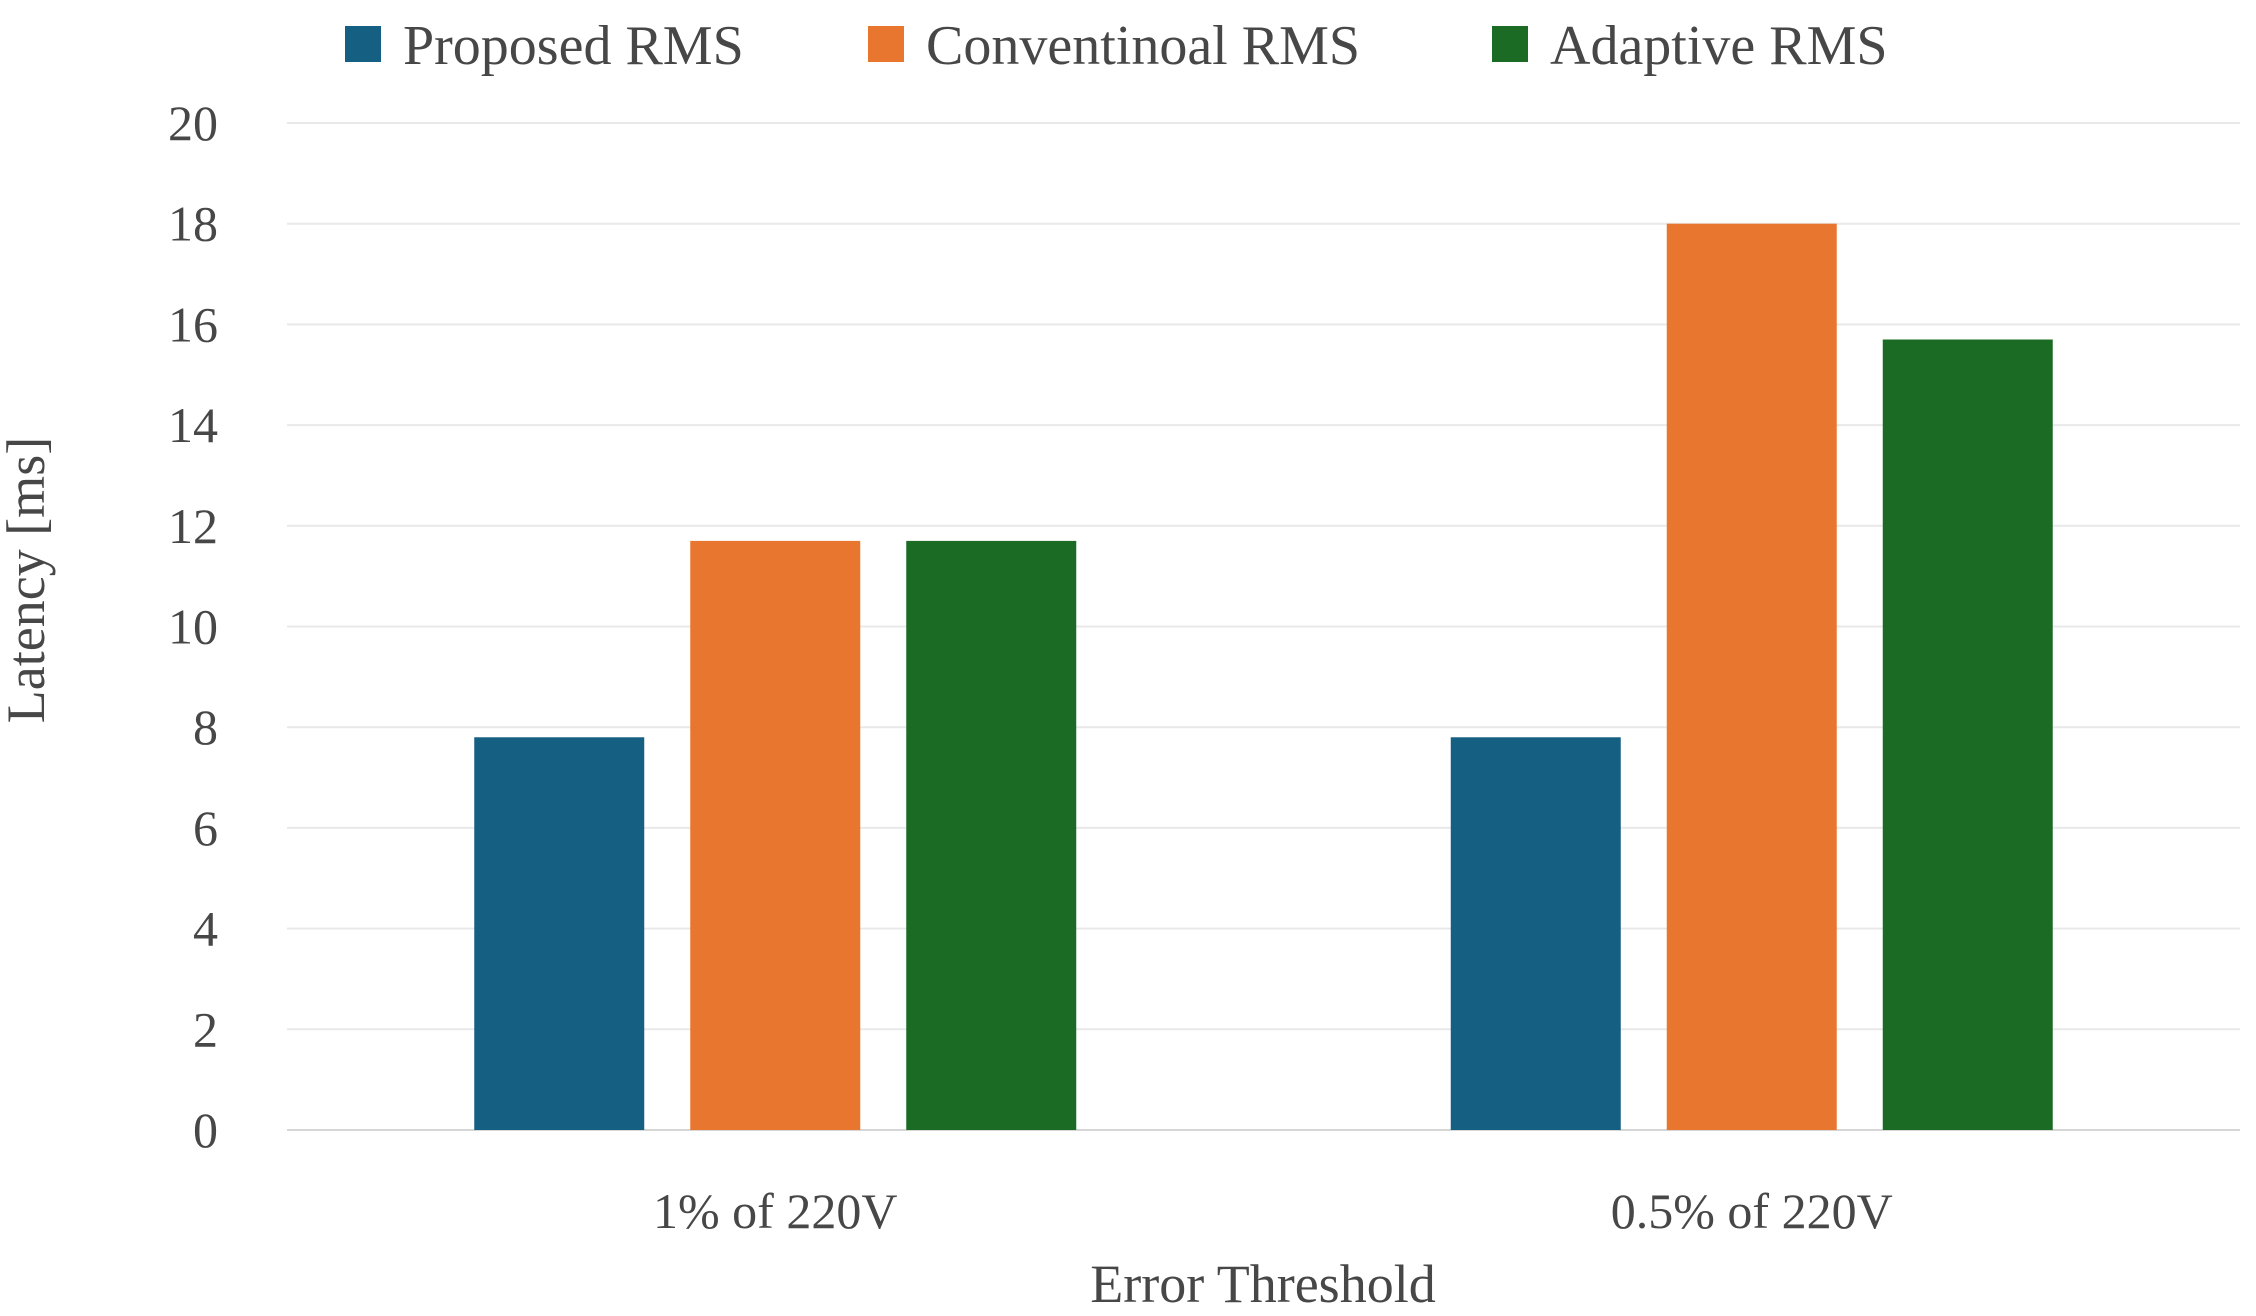 The width and height of the screenshot is (2256, 1316). Describe the element at coordinates (205, 828) in the screenshot. I see `y-axis-tick-label: 6` at that location.